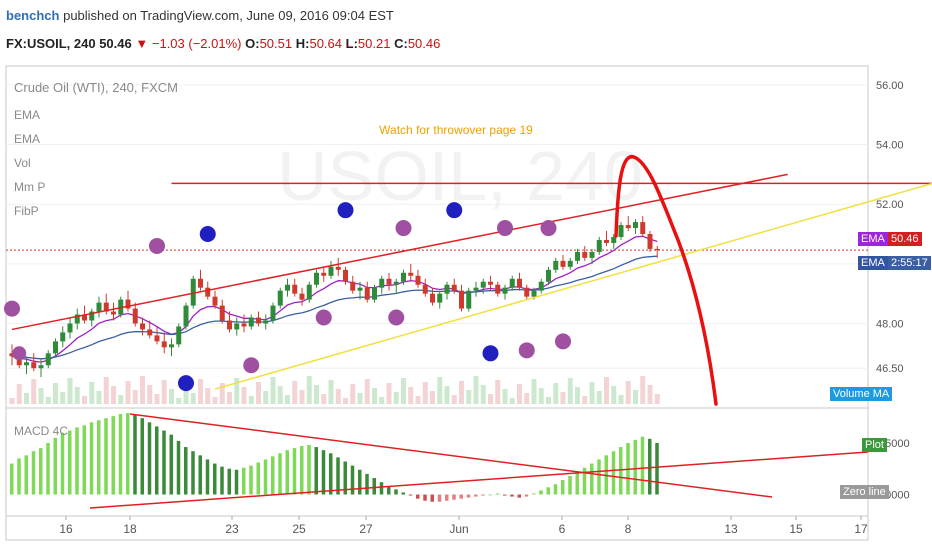 Image resolution: width=932 pixels, height=550 pixels. I want to click on legend-mm-pivots: Mm P, so click(30, 187).